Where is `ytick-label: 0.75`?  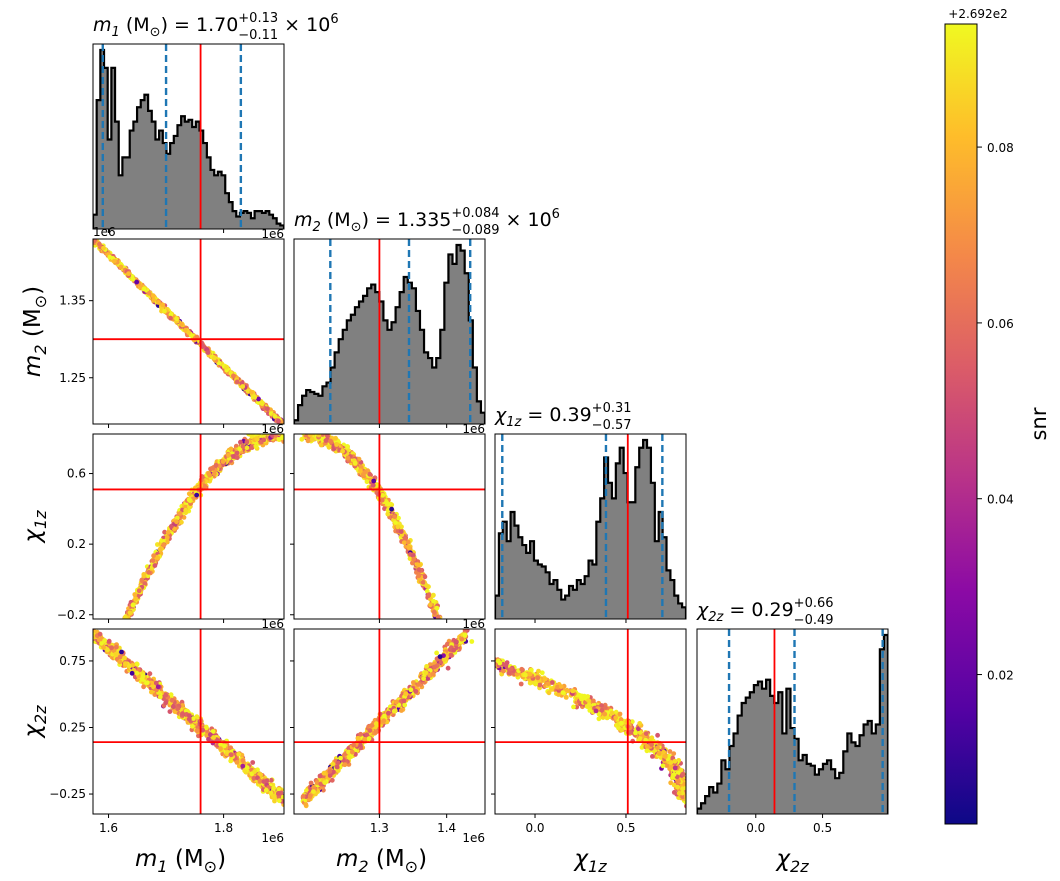 ytick-label: 0.75 is located at coordinates (72, 661).